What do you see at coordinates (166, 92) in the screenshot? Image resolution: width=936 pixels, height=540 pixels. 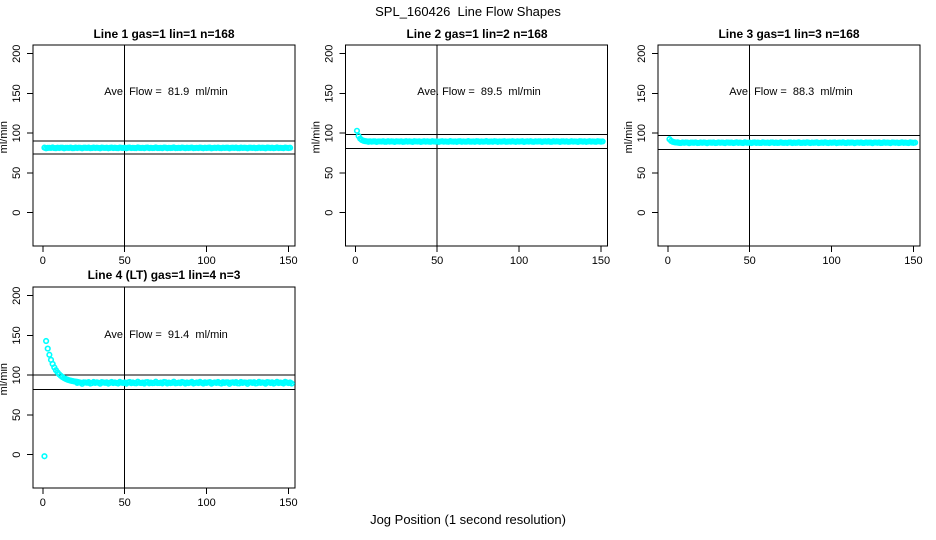 I see `ave-flow-annotation-line1: Ave. Flow = 81.9 ml/min` at bounding box center [166, 92].